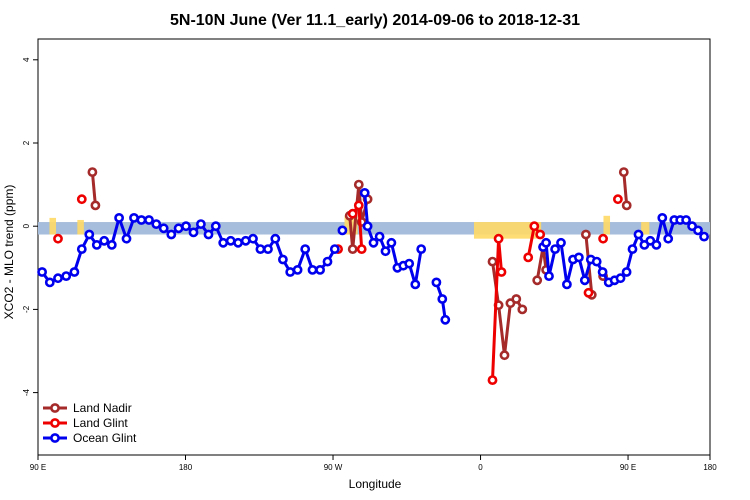  Describe the element at coordinates (55, 438) in the screenshot. I see `legend-ocean-glint-marker` at that location.